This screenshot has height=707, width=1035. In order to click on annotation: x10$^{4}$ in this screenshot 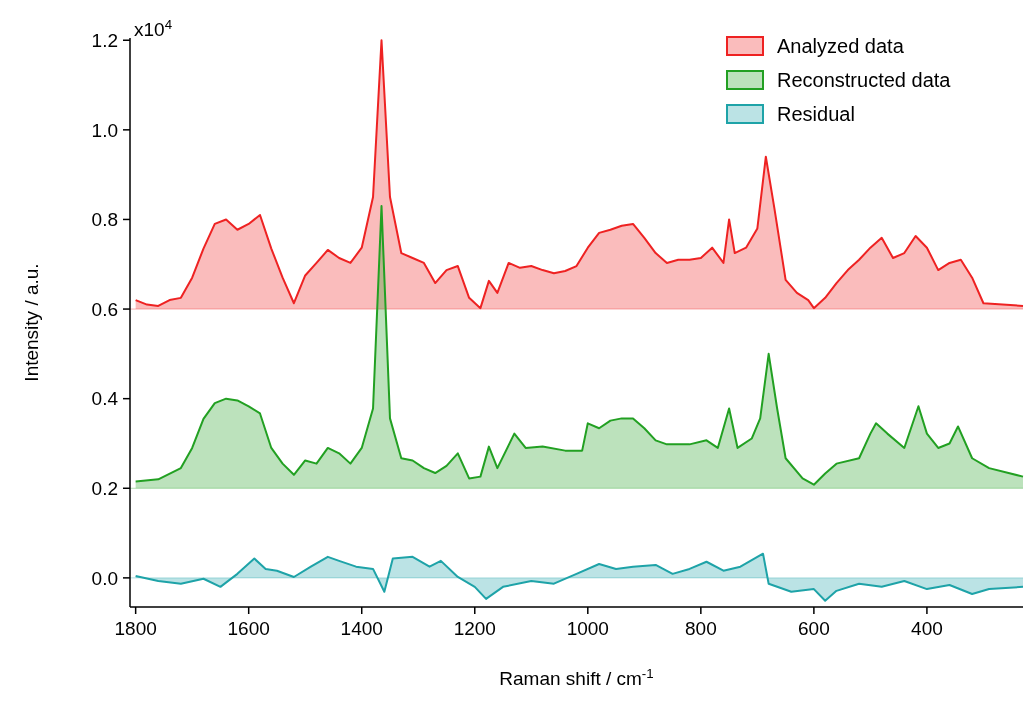, I will do `click(153, 28)`.